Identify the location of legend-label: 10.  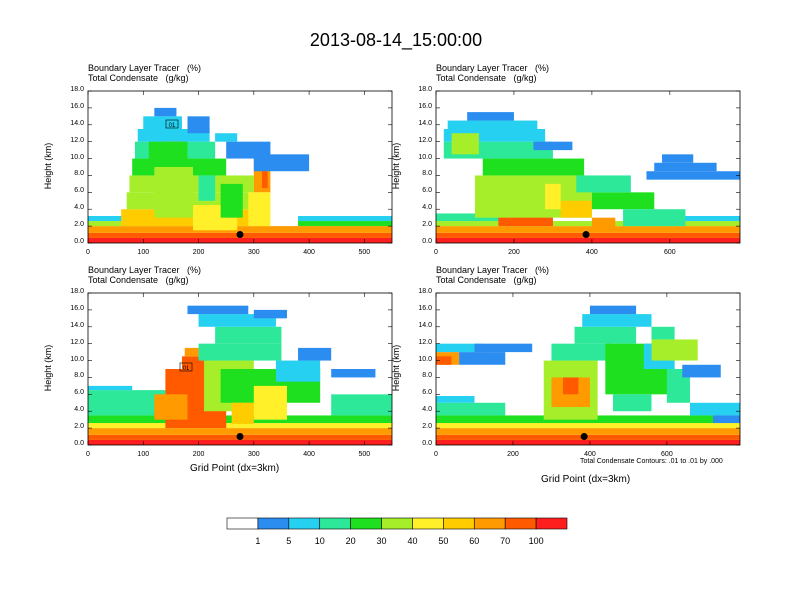
(319, 541).